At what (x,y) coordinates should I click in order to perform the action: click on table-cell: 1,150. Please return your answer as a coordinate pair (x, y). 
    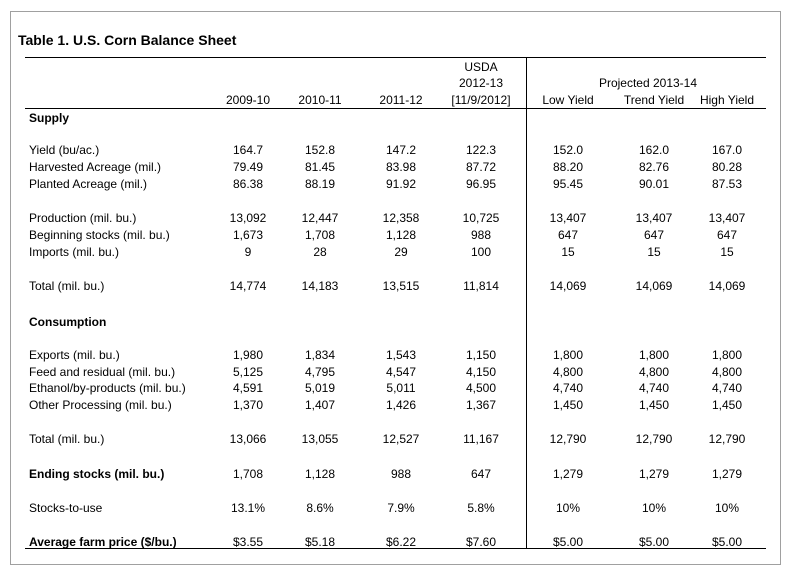
    Looking at the image, I should click on (481, 355).